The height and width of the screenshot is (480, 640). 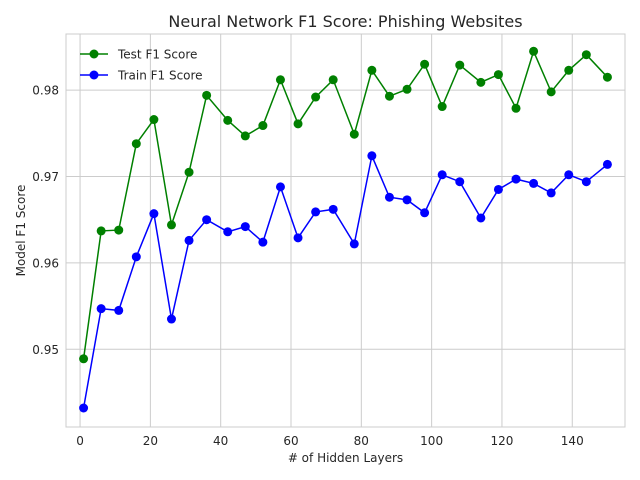 What do you see at coordinates (150, 441) in the screenshot?
I see `x-tick-label: 20` at bounding box center [150, 441].